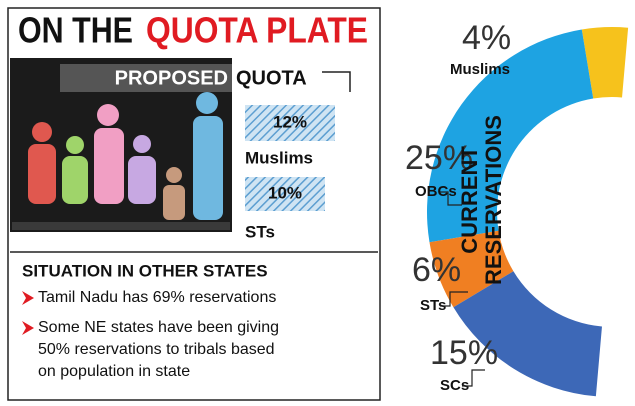 This screenshot has height=406, width=635. What do you see at coordinates (436, 270) in the screenshot?
I see `value-label: 6%` at bounding box center [436, 270].